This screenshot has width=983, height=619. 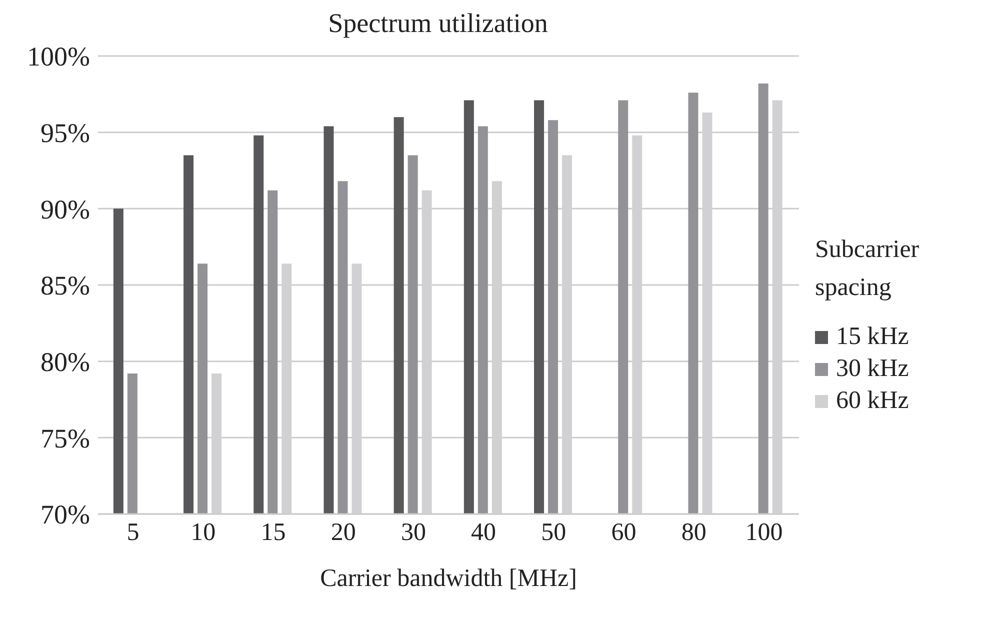 I want to click on y-tick-label: 95%, so click(x=65, y=133).